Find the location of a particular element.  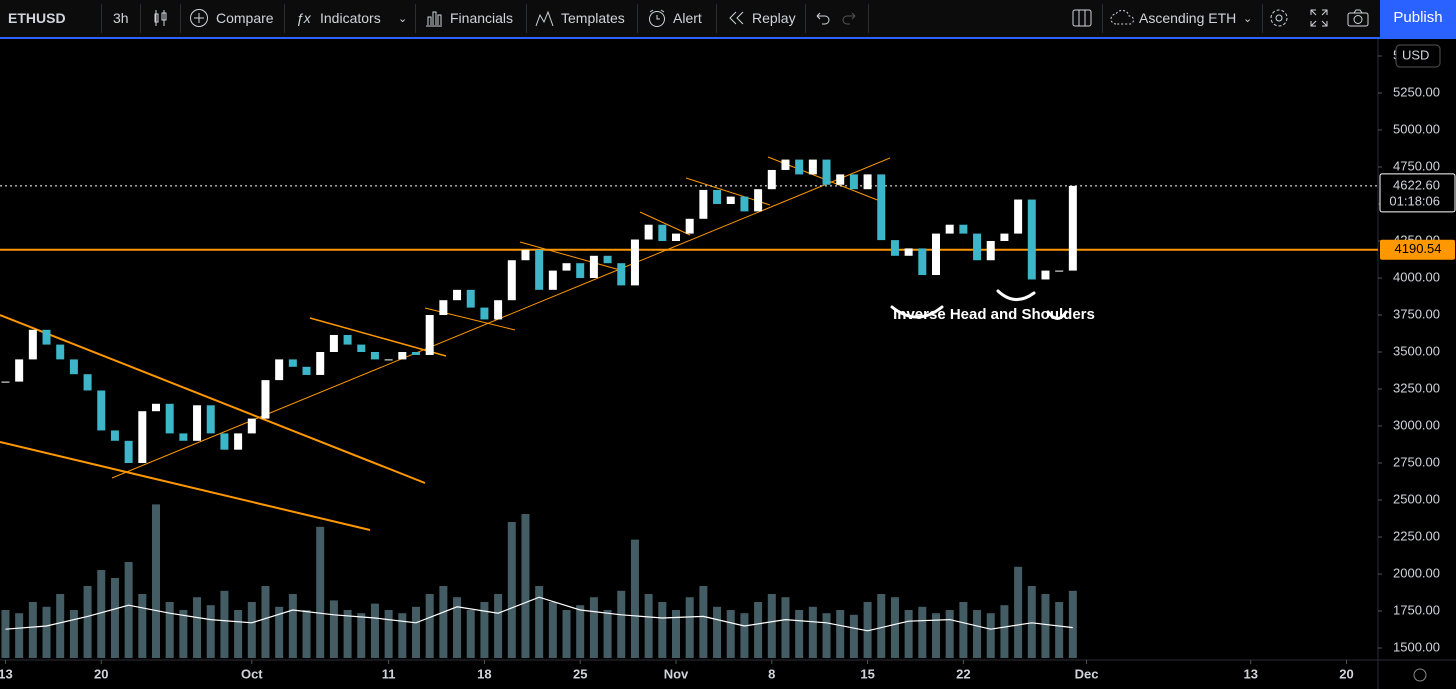

x-tick-label: 8 is located at coordinates (771, 673).